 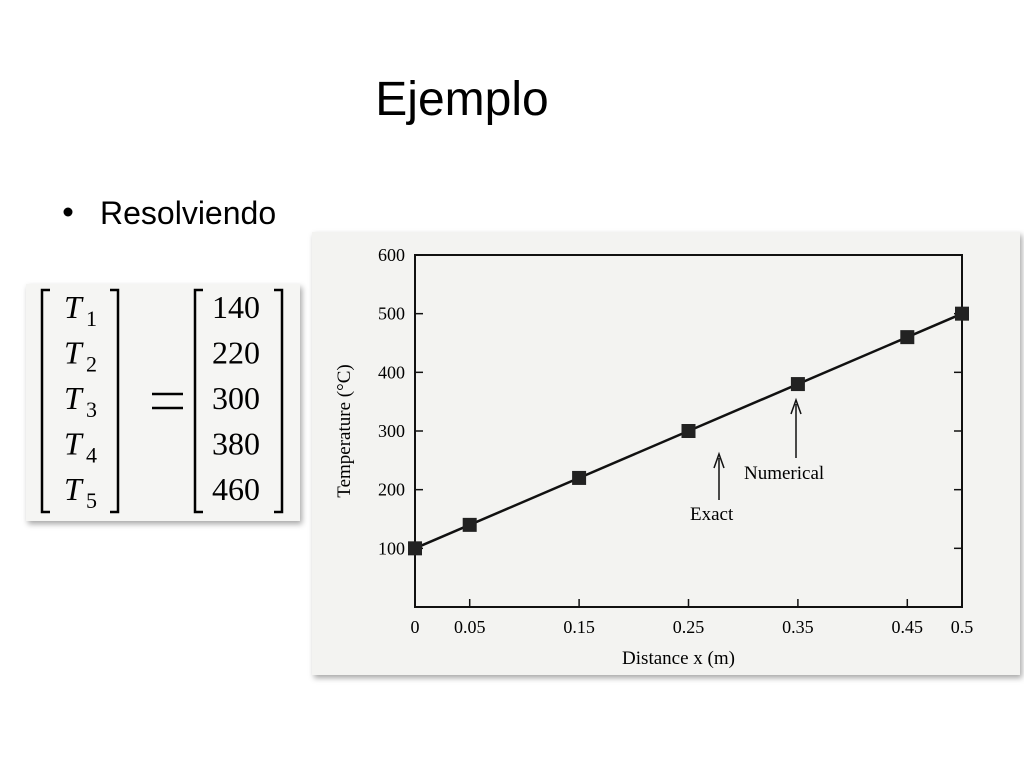 I want to click on matrix-index: 5, so click(x=91, y=500).